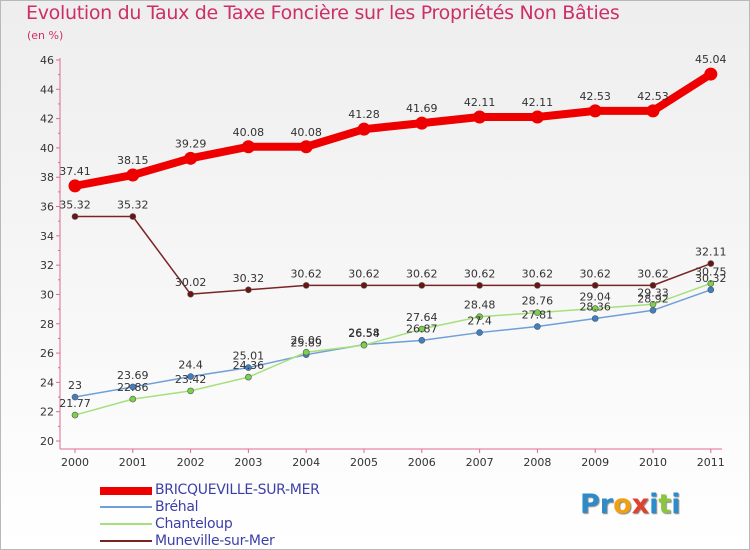 This screenshot has width=750, height=550. What do you see at coordinates (191, 462) in the screenshot?
I see `x-tick-label: 2002` at bounding box center [191, 462].